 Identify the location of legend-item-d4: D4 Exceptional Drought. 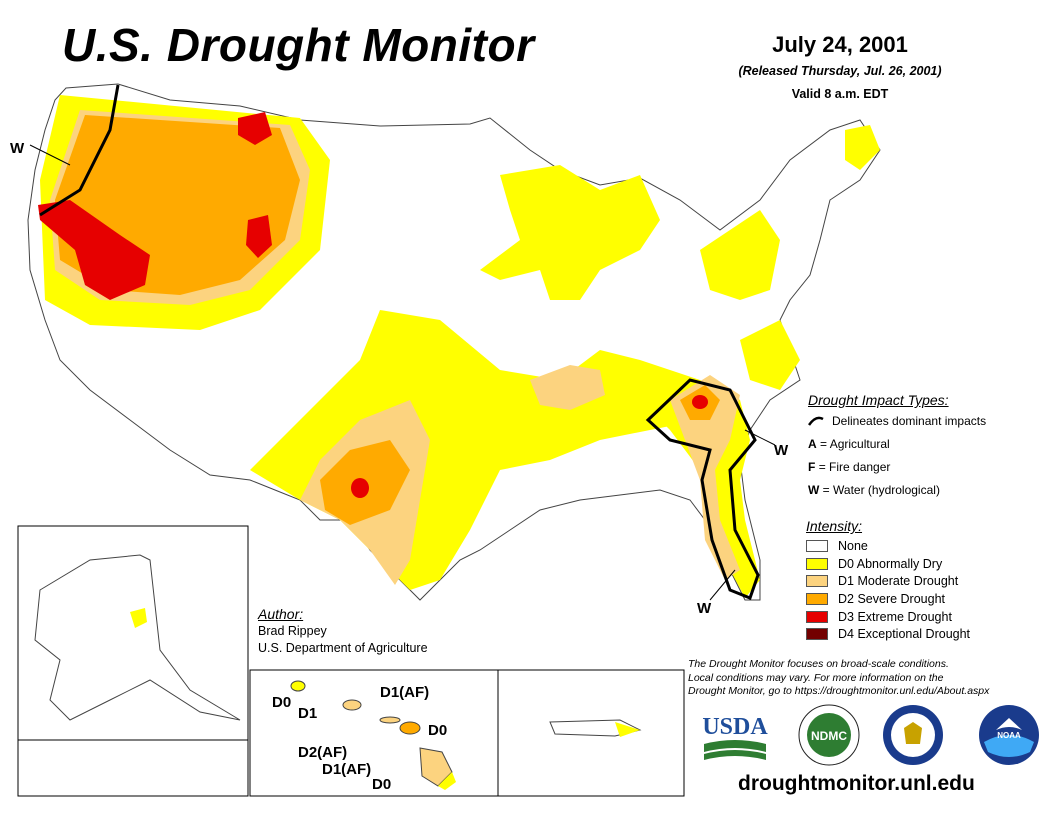
(888, 634).